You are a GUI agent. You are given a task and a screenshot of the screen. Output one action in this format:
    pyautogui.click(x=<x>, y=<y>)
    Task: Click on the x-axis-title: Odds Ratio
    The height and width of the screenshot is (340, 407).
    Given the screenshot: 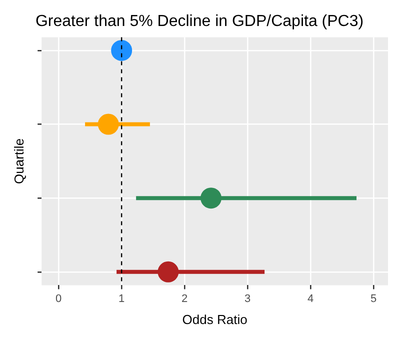 What is the action you would take?
    pyautogui.click(x=215, y=319)
    